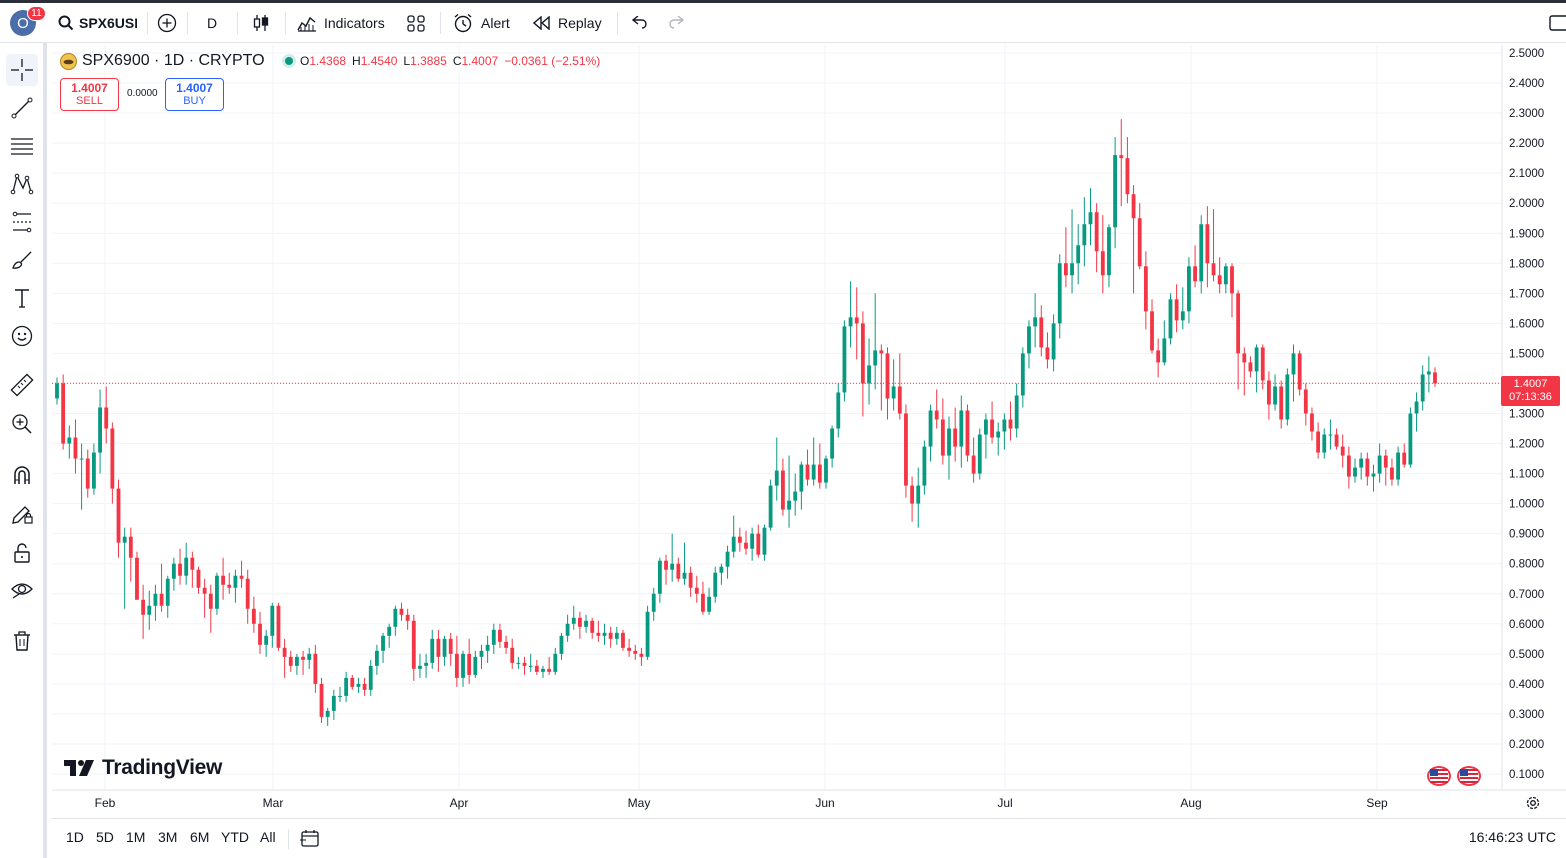 The image size is (1566, 858). Describe the element at coordinates (235, 837) in the screenshot. I see `range-ytd-button: YTD` at that location.